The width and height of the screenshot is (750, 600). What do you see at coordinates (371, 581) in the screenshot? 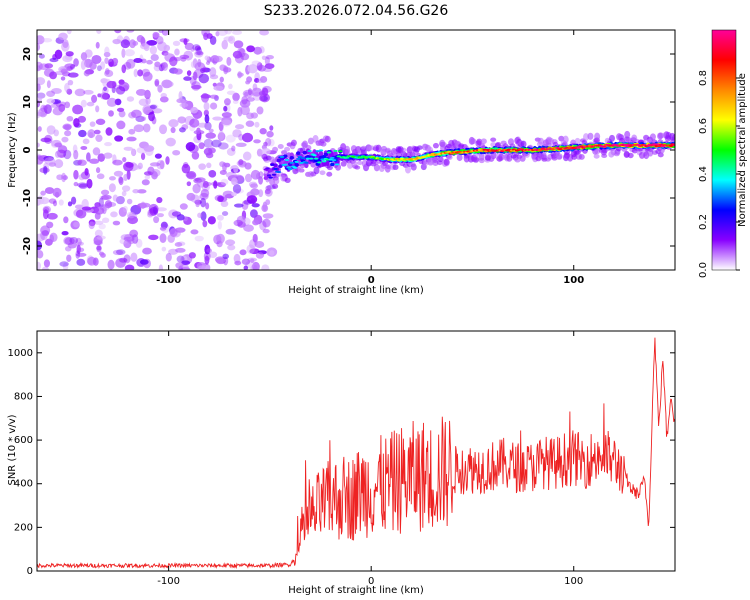
I see `x-tick-label: 0` at bounding box center [371, 581].